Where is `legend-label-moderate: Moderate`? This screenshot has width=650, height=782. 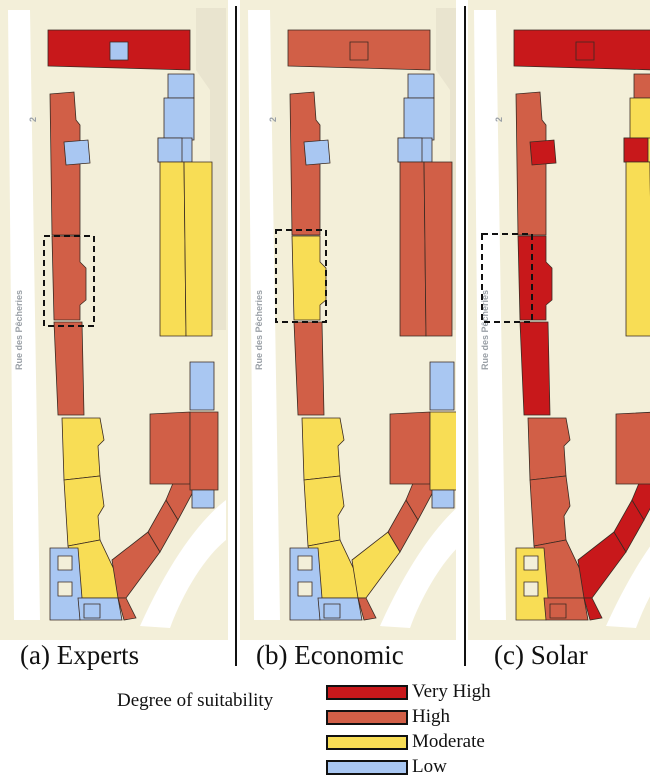 legend-label-moderate: Moderate is located at coordinates (448, 741).